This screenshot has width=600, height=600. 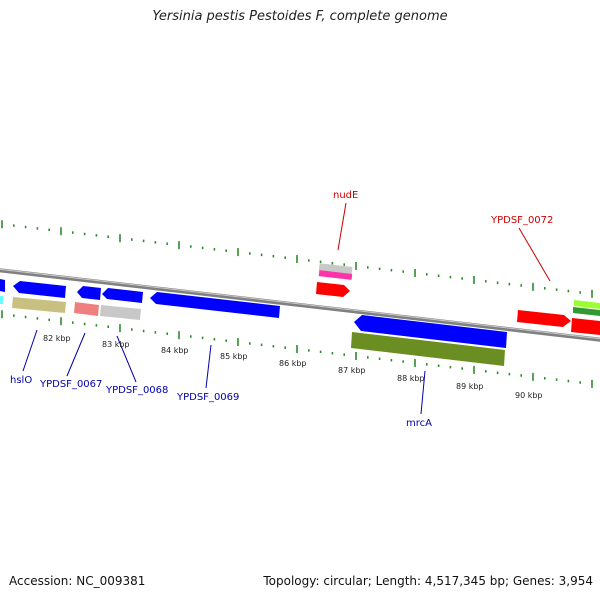 What do you see at coordinates (136, 390) in the screenshot?
I see `gene-label-YPDSF_0068: YPDSF_0068` at bounding box center [136, 390].